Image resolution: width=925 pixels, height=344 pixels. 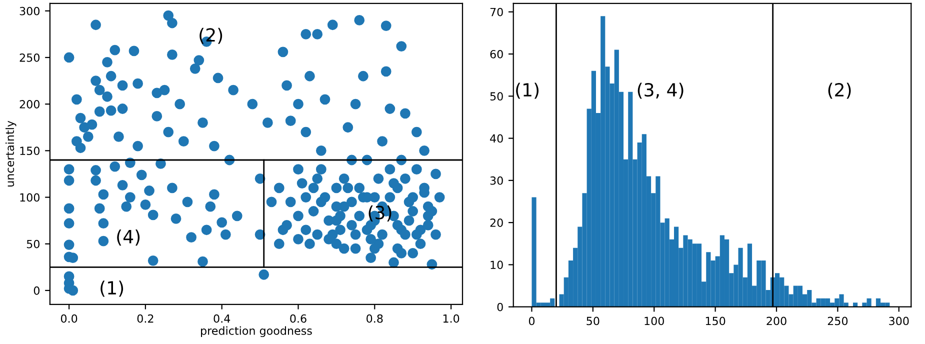 I want to click on x-tick-label: 300, so click(x=899, y=321).